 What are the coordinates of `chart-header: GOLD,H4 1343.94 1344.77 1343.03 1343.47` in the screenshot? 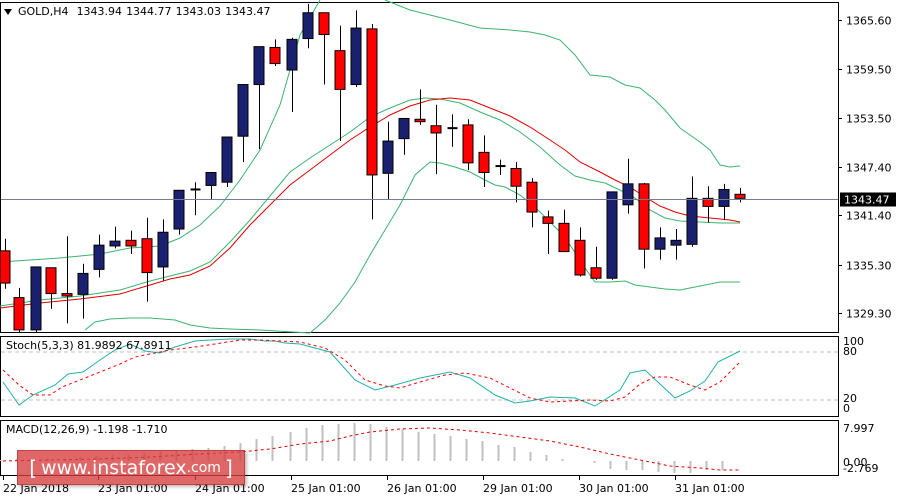 It's located at (137, 11).